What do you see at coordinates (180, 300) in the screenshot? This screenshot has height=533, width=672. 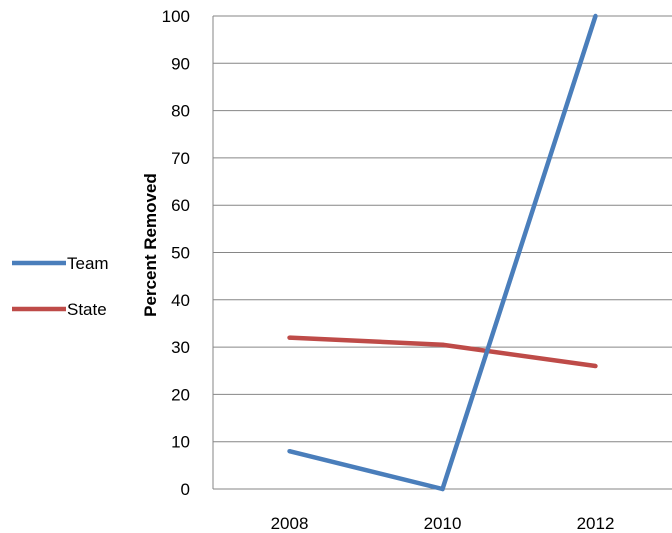 I see `y-tick-label: 40` at bounding box center [180, 300].